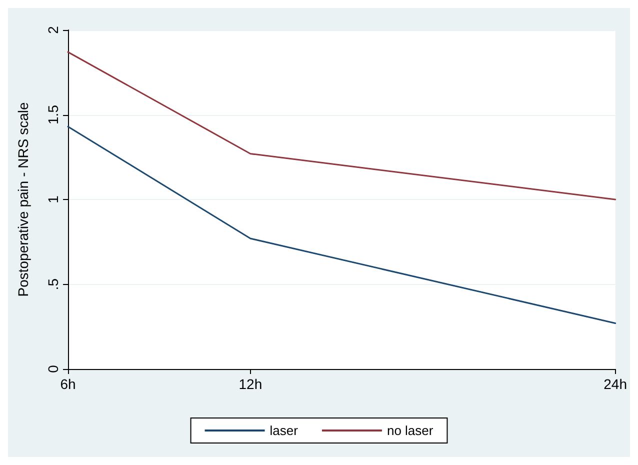  What do you see at coordinates (53, 30) in the screenshot?
I see `y-tick-label: 2` at bounding box center [53, 30].